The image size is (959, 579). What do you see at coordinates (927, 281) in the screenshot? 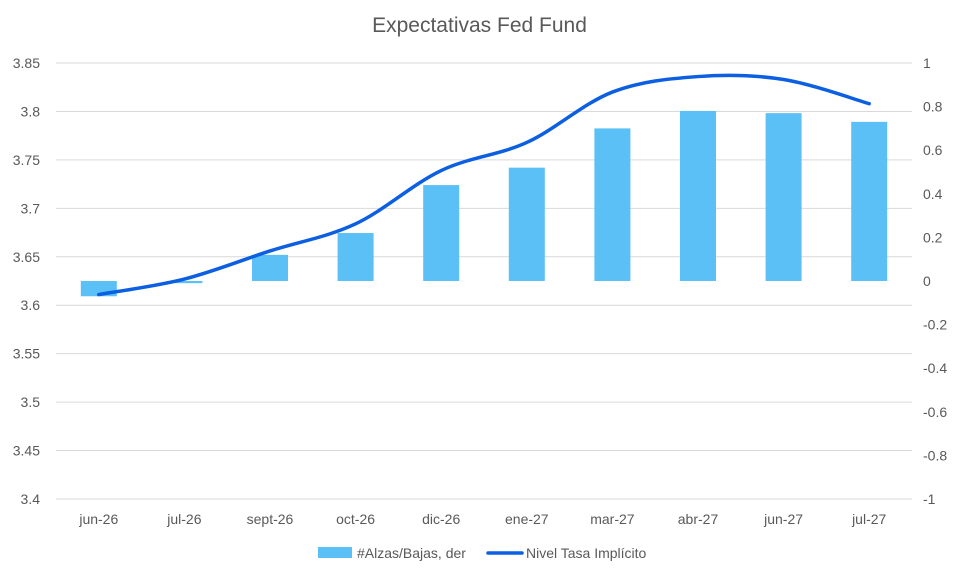
I see `y-right-tick-label: 0` at bounding box center [927, 281].